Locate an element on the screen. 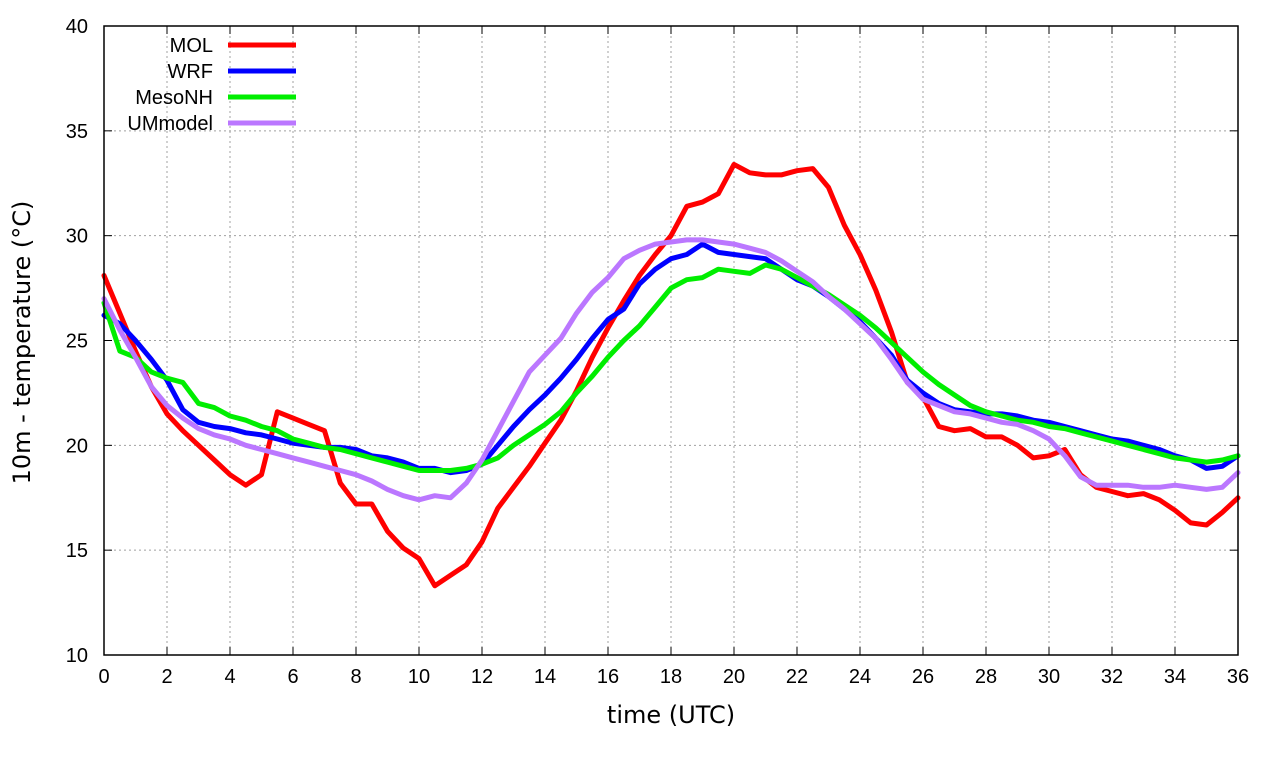 This screenshot has width=1280, height=760. y-tick-label: 15 is located at coordinates (77, 551).